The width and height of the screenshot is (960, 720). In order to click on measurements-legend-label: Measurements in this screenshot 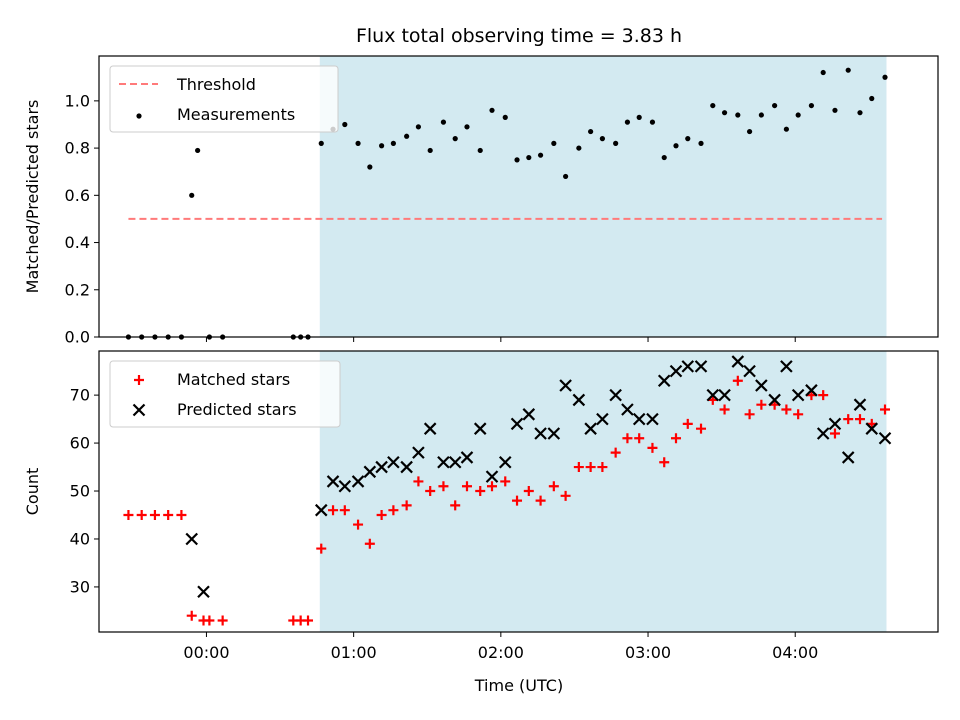, I will do `click(236, 114)`.